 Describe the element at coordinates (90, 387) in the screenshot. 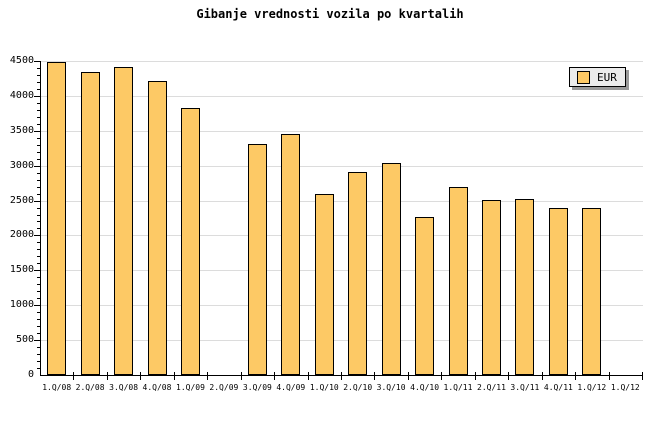

I see `x-tick-label-2.Q/08-1: 2.Q/08` at that location.